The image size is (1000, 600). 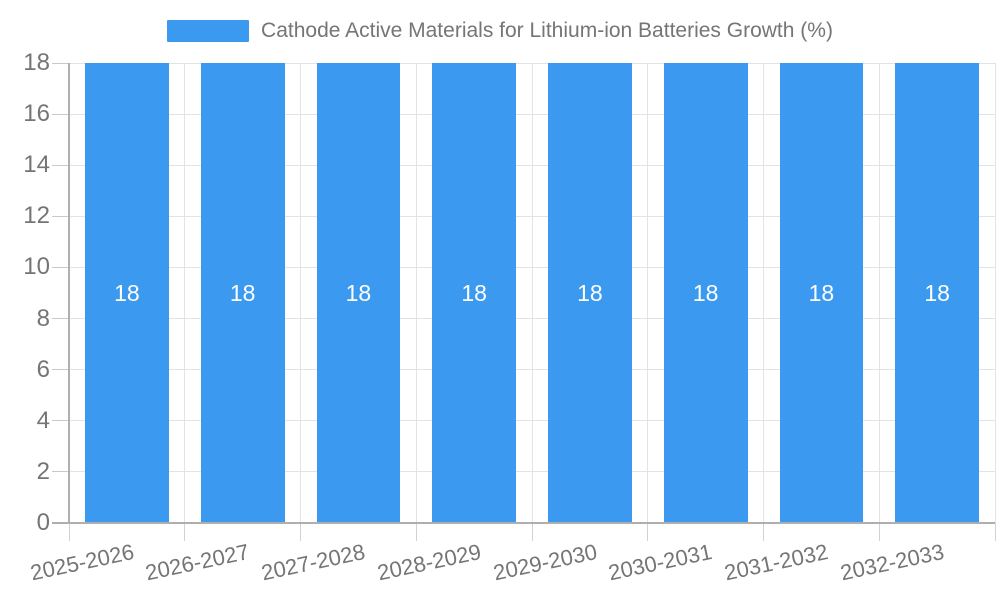 I want to click on x-axis-category-label: 2030-2031, so click(x=660, y=562).